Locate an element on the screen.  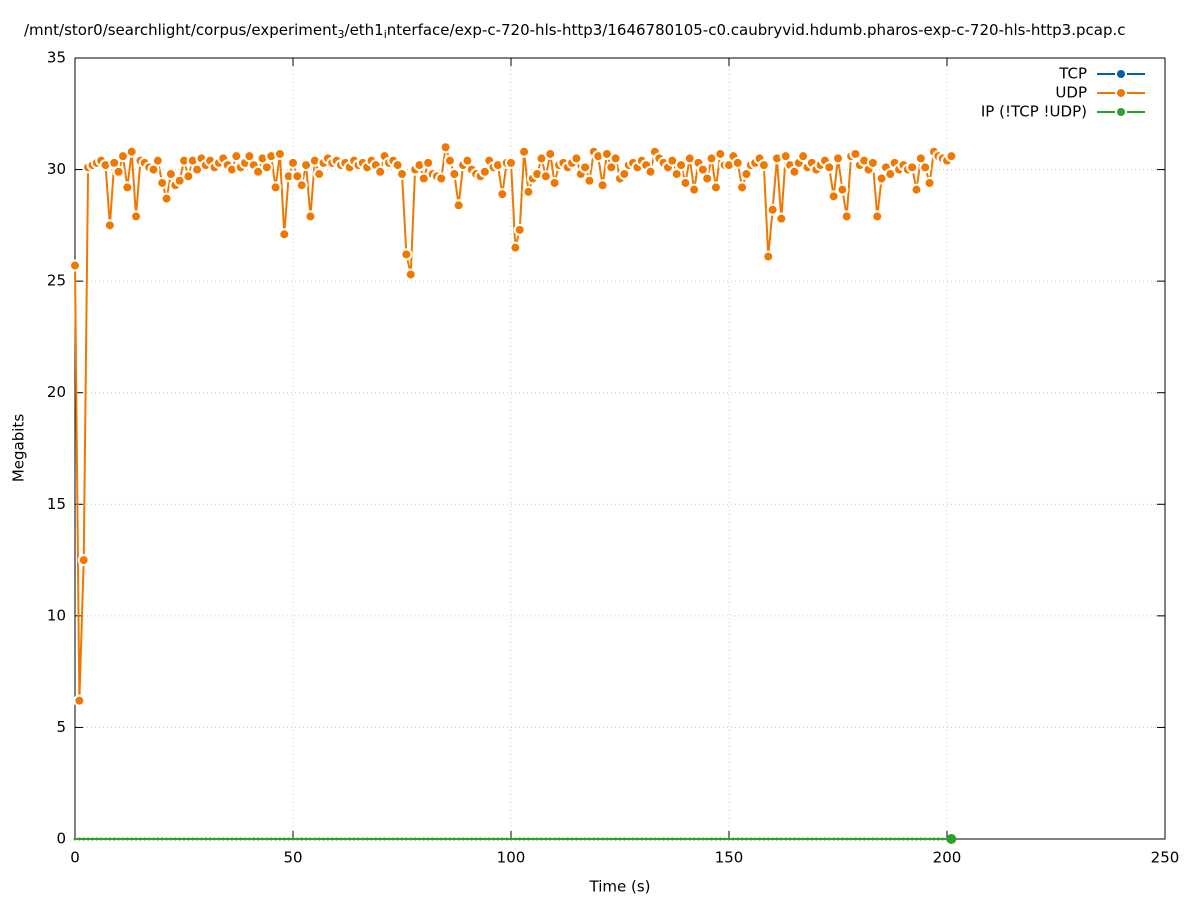
legend-label: IP (!TCP !UDP) is located at coordinates (1034, 112).